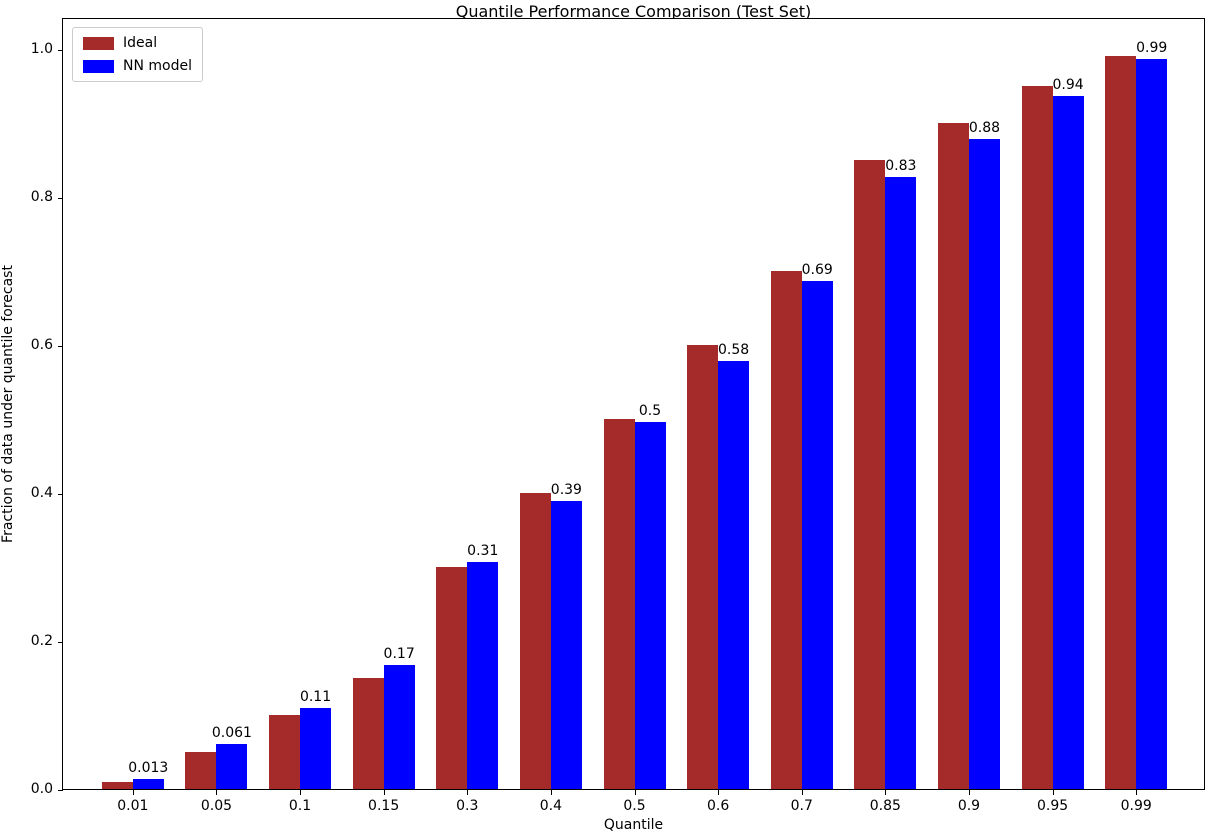  I want to click on x-tick-label: 0.7, so click(801, 806).